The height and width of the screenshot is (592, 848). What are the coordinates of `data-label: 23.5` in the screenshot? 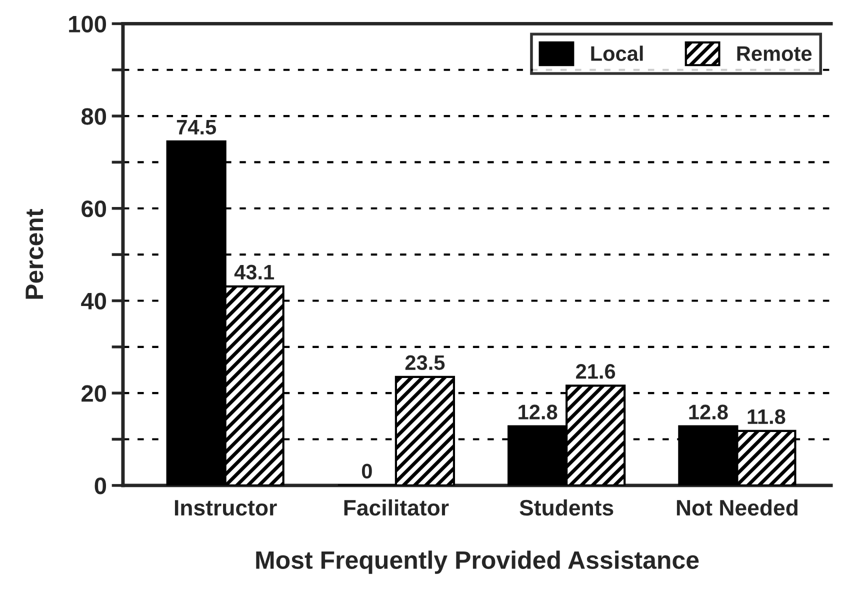 It's located at (425, 362).